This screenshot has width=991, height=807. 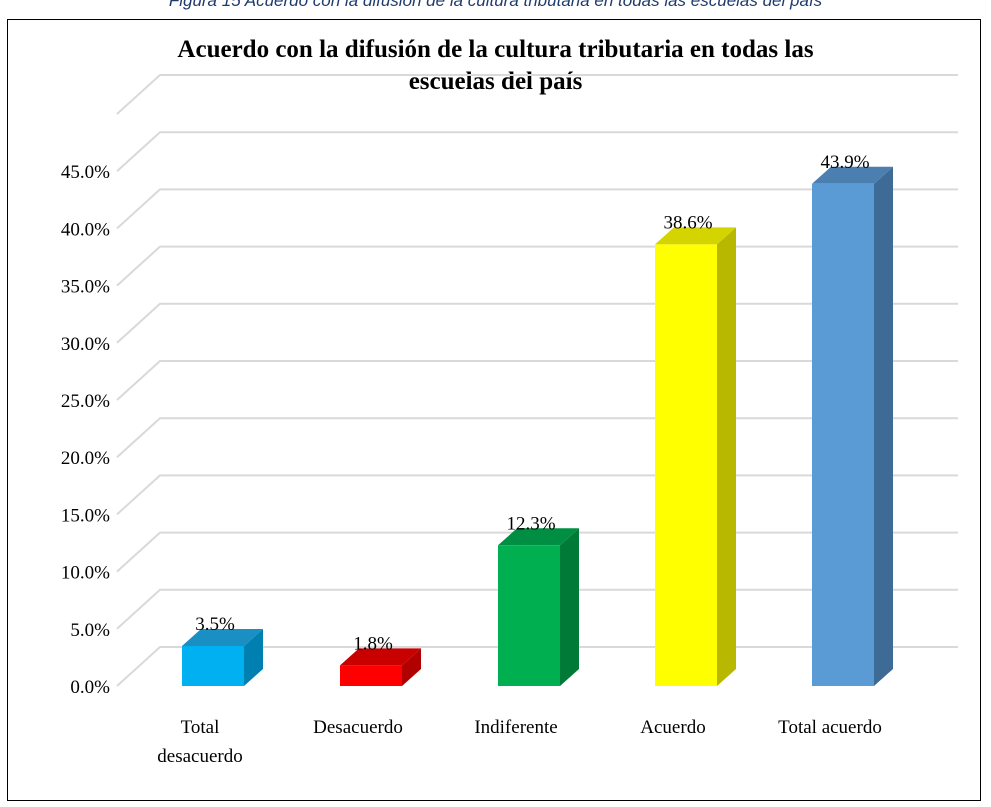 I want to click on y-tick-label: 25.0%, so click(x=85, y=401).